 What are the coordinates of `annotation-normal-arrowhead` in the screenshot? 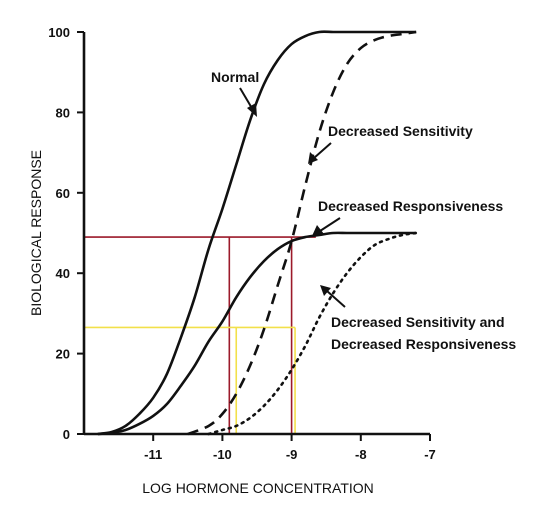 It's located at (252, 110).